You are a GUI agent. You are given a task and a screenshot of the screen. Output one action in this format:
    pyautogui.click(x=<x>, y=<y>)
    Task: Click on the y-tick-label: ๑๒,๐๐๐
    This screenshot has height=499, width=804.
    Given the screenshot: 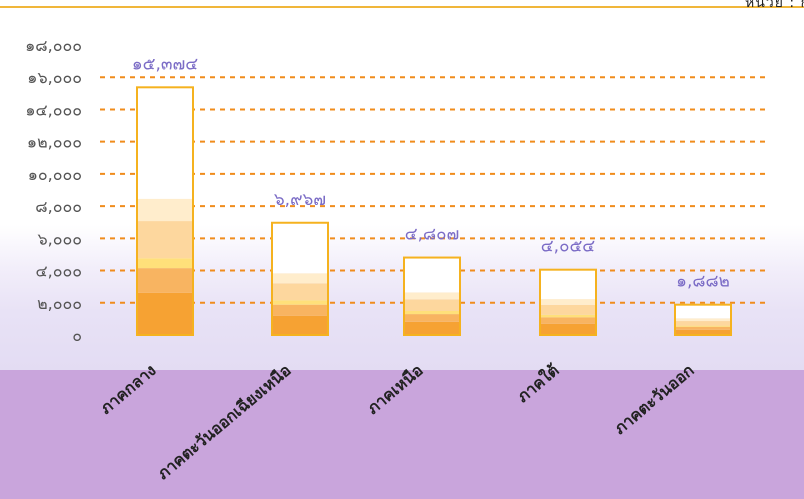 What is the action you would take?
    pyautogui.click(x=54, y=142)
    